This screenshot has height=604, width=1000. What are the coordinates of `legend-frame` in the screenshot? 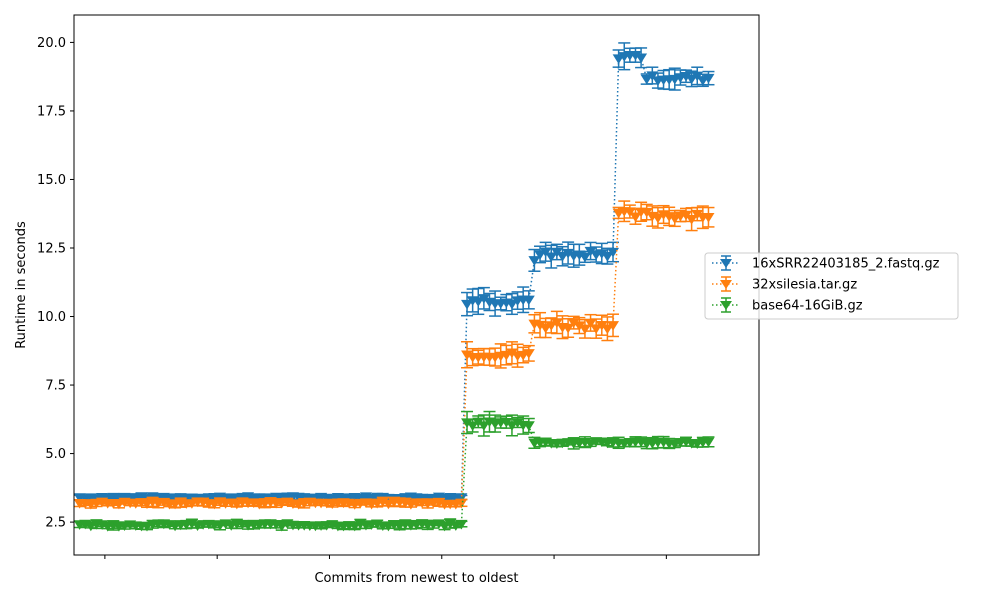 It's located at (831, 286).